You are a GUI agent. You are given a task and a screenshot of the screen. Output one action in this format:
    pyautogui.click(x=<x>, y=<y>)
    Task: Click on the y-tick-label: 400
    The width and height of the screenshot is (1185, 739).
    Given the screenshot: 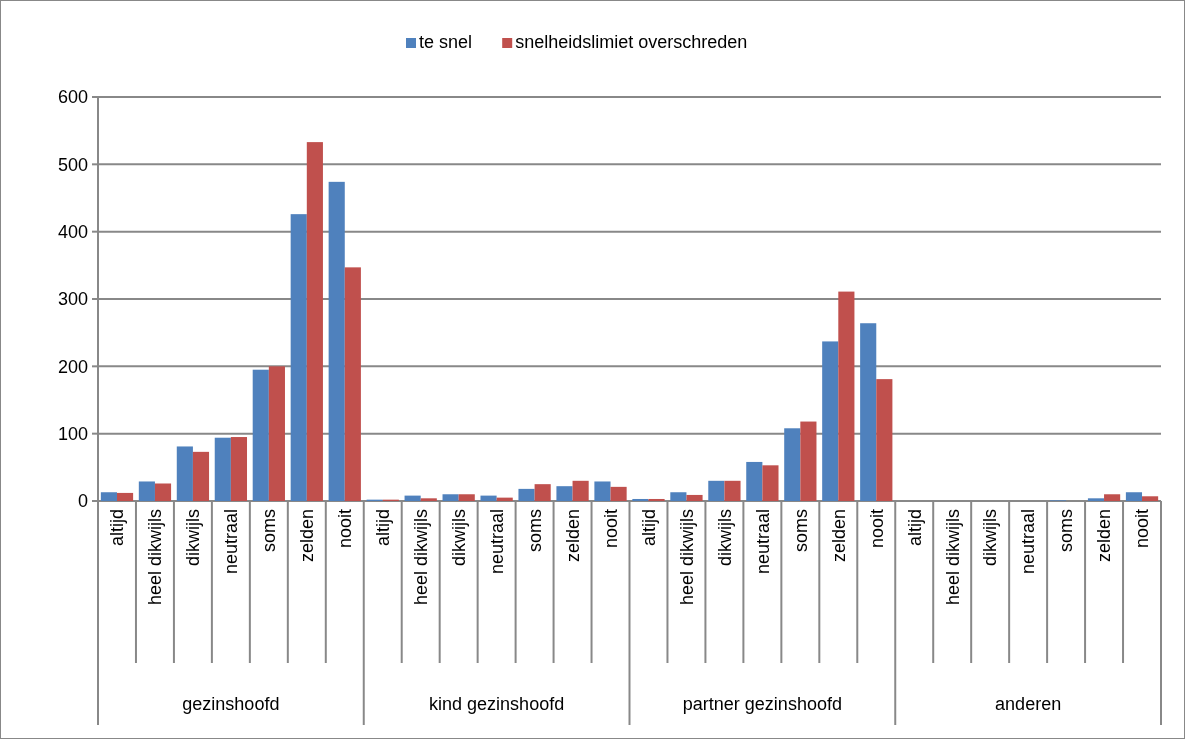 What is the action you would take?
    pyautogui.click(x=72, y=231)
    